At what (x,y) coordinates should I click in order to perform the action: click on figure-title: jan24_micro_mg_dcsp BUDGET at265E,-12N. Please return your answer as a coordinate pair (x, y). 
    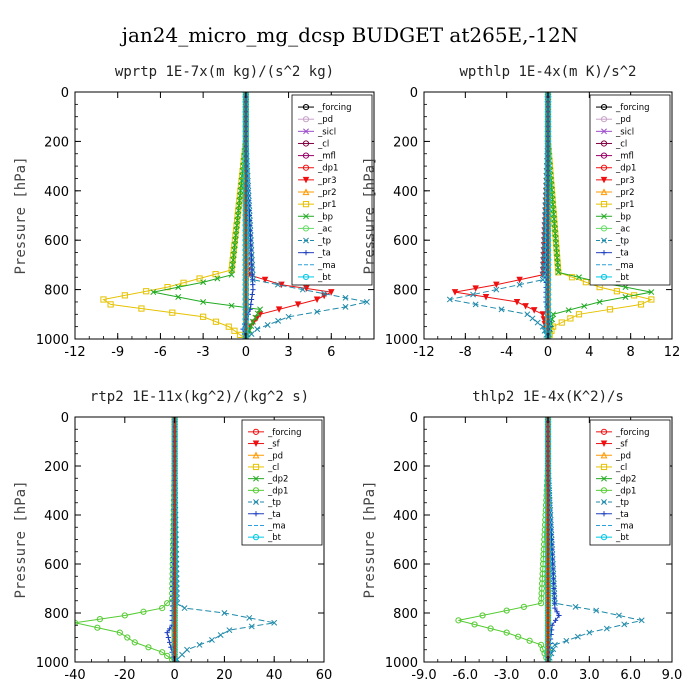
    Looking at the image, I should click on (349, 35).